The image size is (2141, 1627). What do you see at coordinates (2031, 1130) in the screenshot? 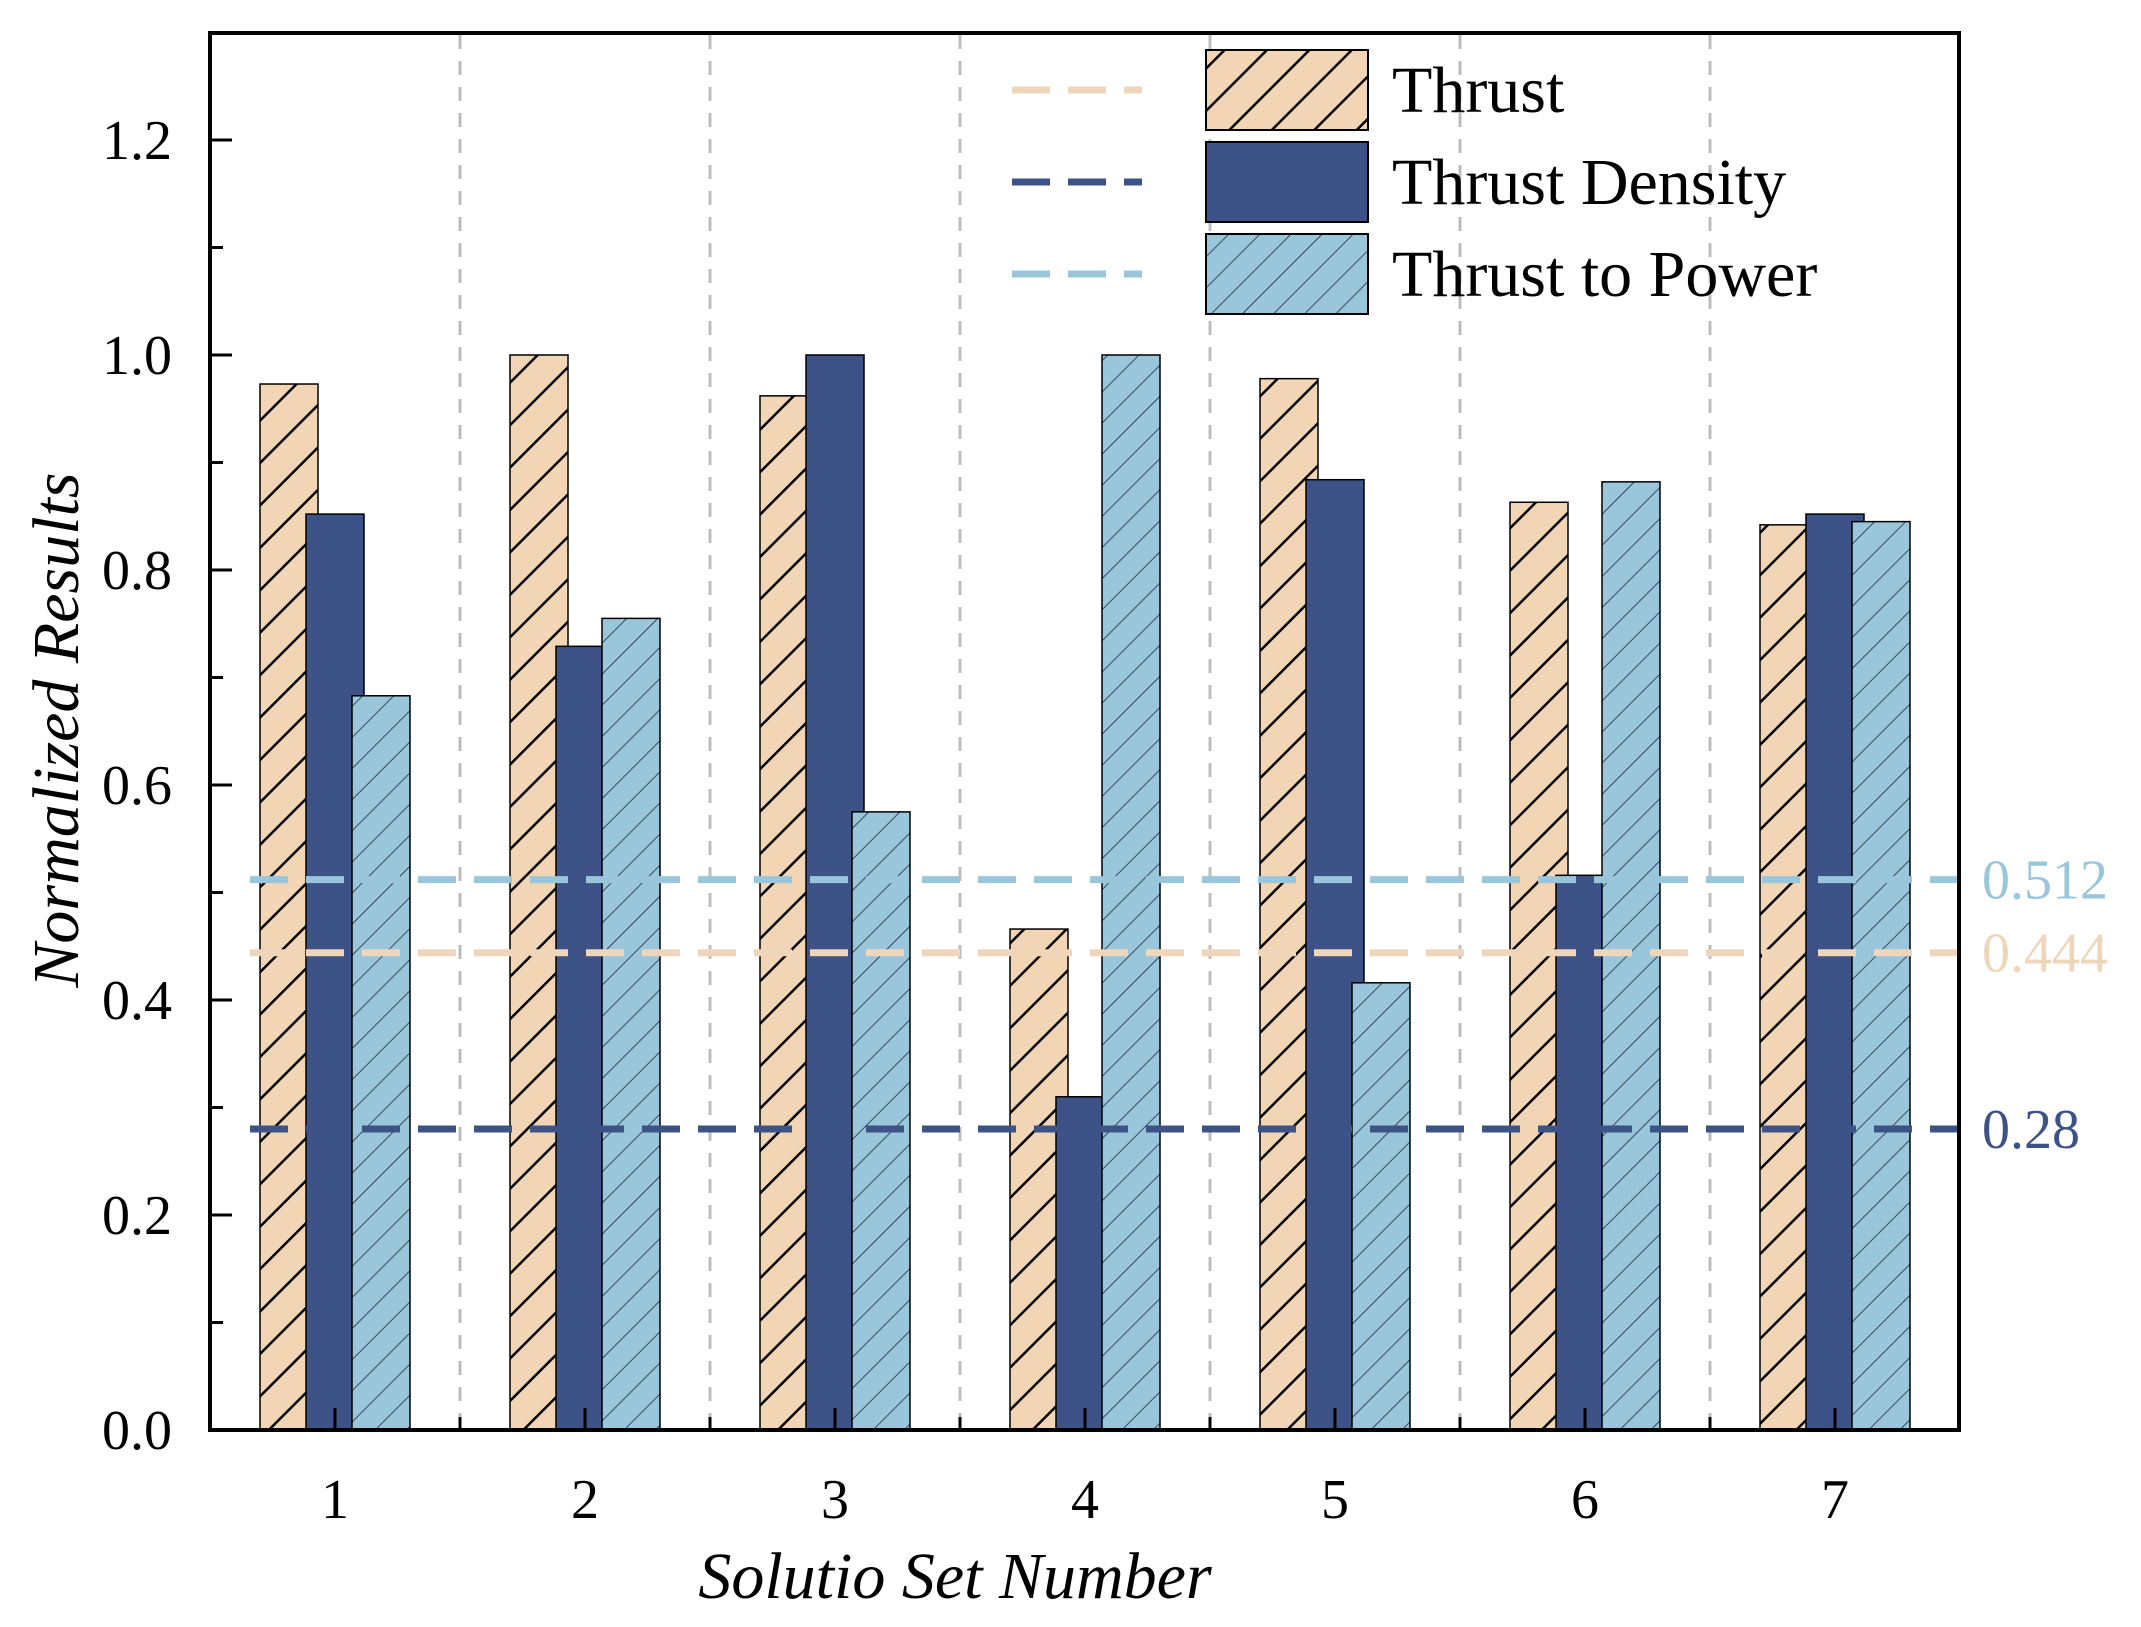
I see `reference-label: 0.28` at bounding box center [2031, 1130].